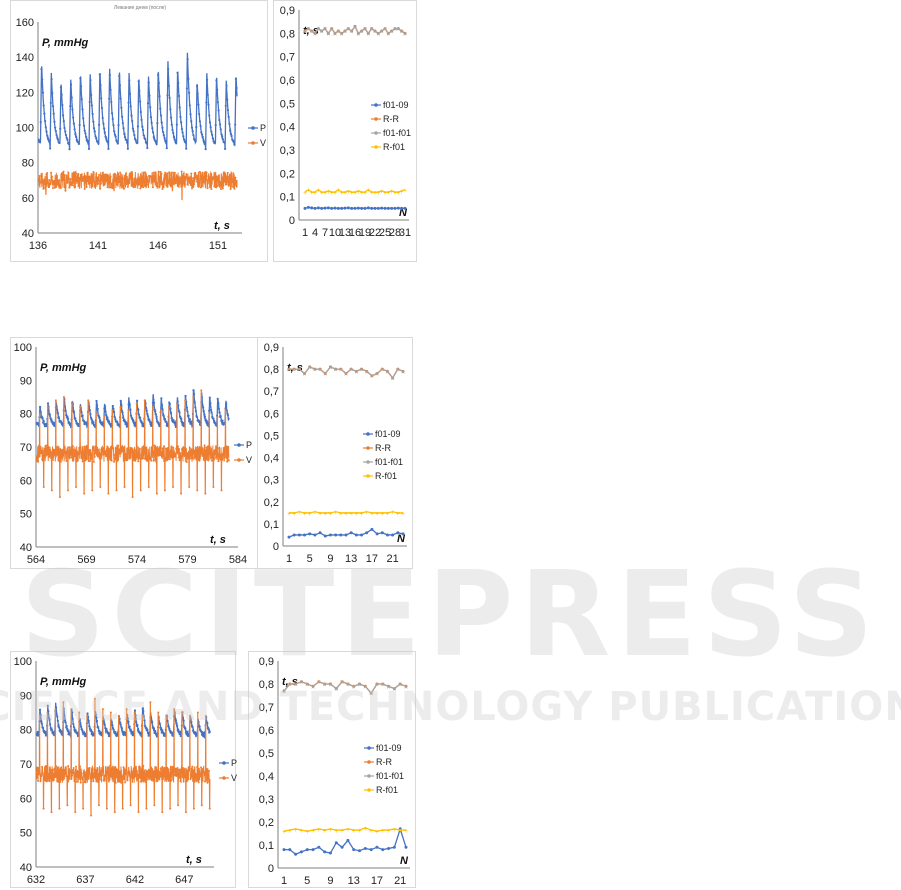 The width and height of the screenshot is (901, 890). What do you see at coordinates (287, 58) in the screenshot?
I see `y-tick-label: 0,7` at bounding box center [287, 58].